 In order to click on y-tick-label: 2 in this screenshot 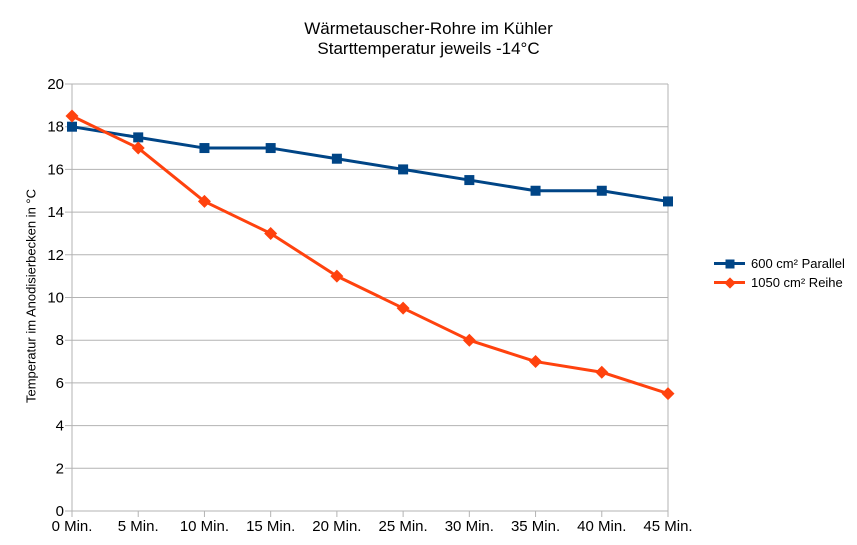, I will do `click(60, 468)`.